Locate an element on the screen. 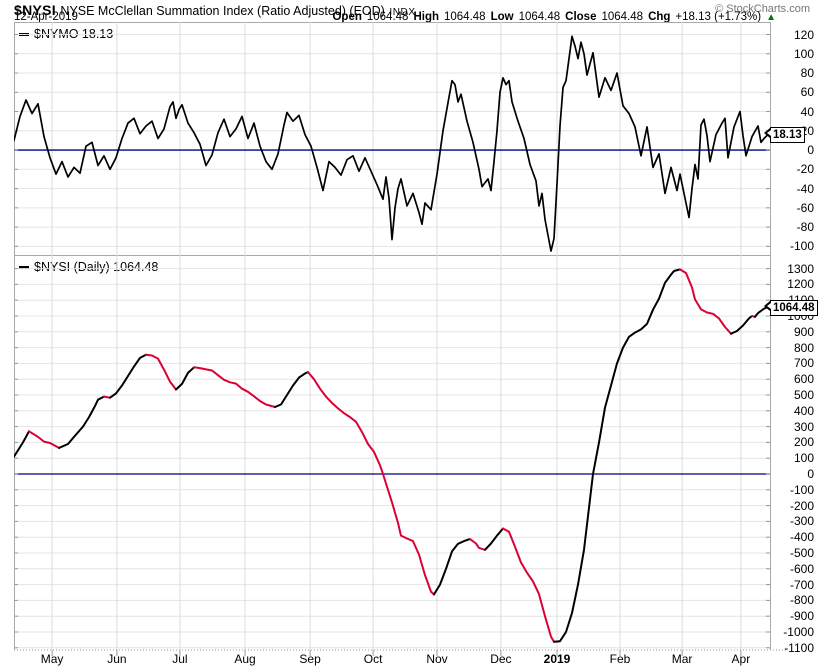 The image size is (820, 668). high-value: 1064.48 is located at coordinates (465, 17).